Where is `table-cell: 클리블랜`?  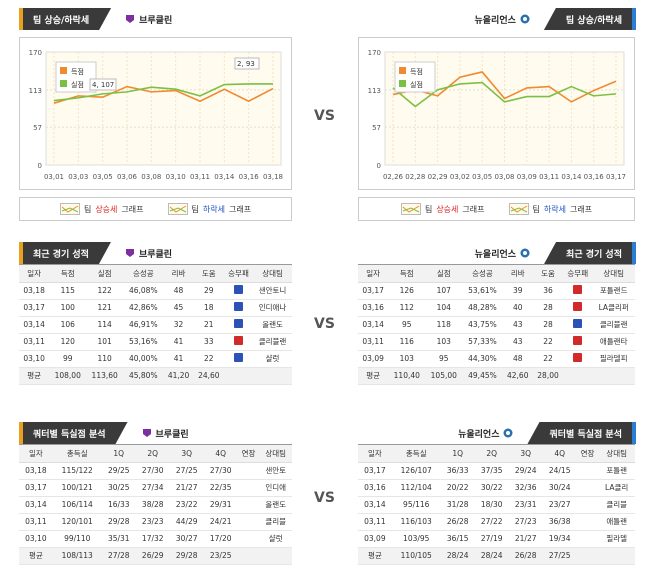
table-cell: 클리블랜 is located at coordinates (272, 342).